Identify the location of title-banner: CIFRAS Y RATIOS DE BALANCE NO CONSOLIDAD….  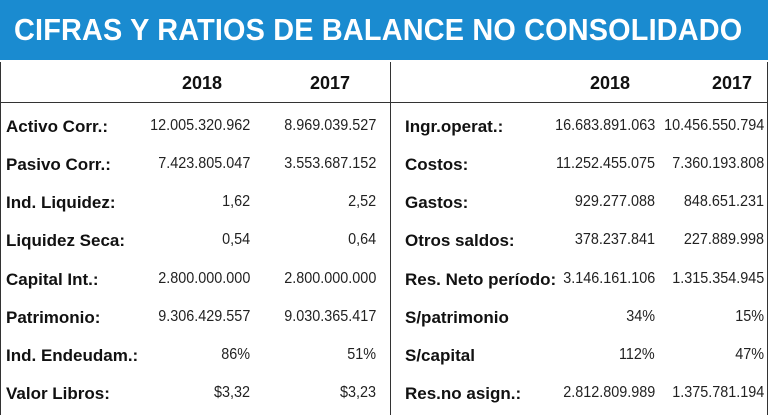
(384, 30).